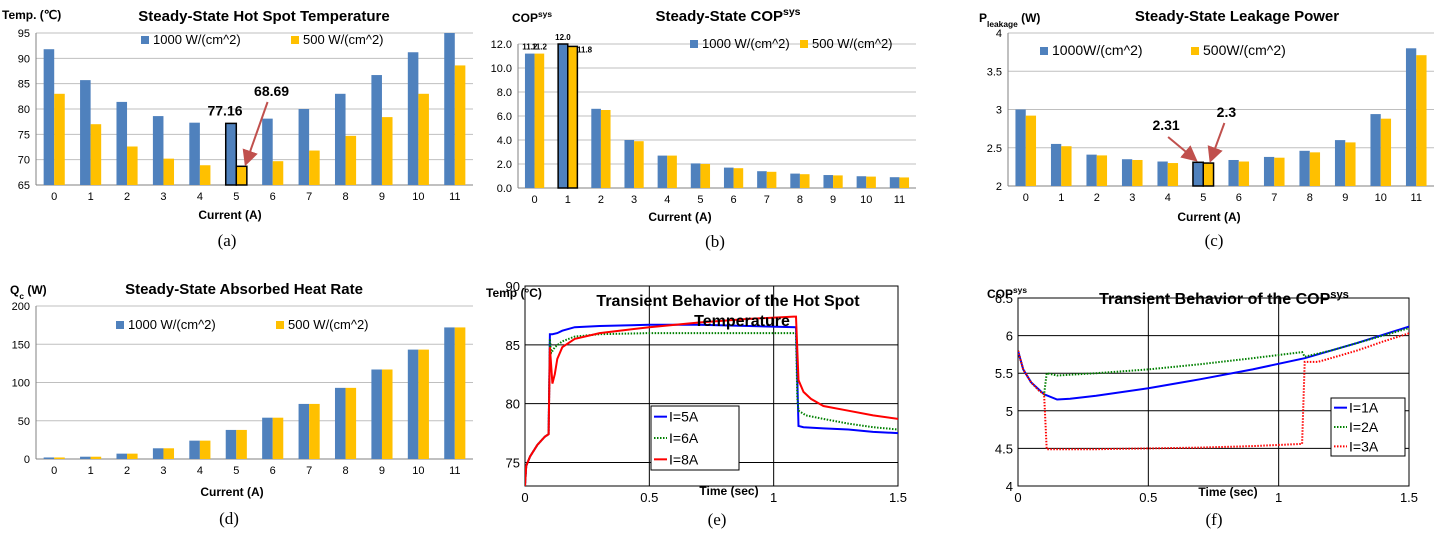  What do you see at coordinates (999, 34) in the screenshot?
I see `y-tick-label: 4` at bounding box center [999, 34].